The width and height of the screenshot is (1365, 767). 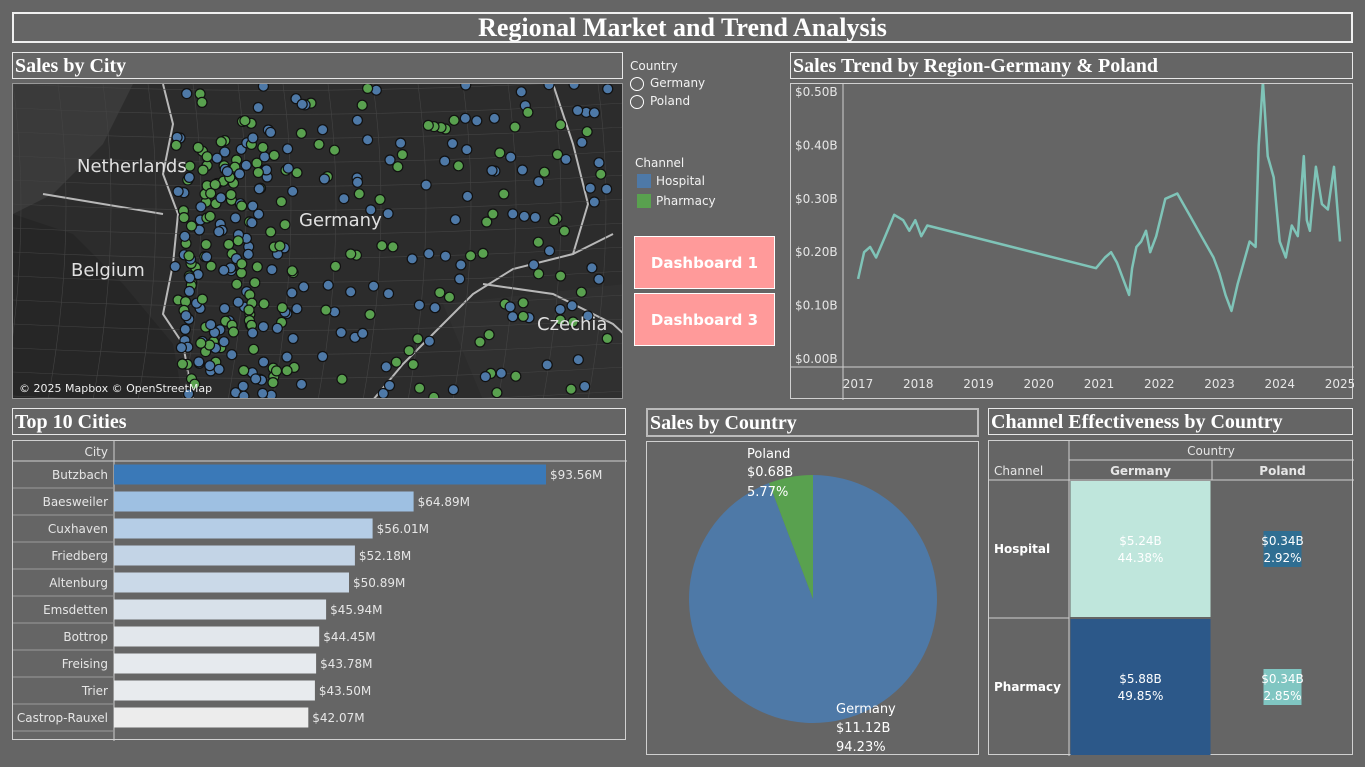 I want to click on channel-cell-mark, so click(x=1140, y=687).